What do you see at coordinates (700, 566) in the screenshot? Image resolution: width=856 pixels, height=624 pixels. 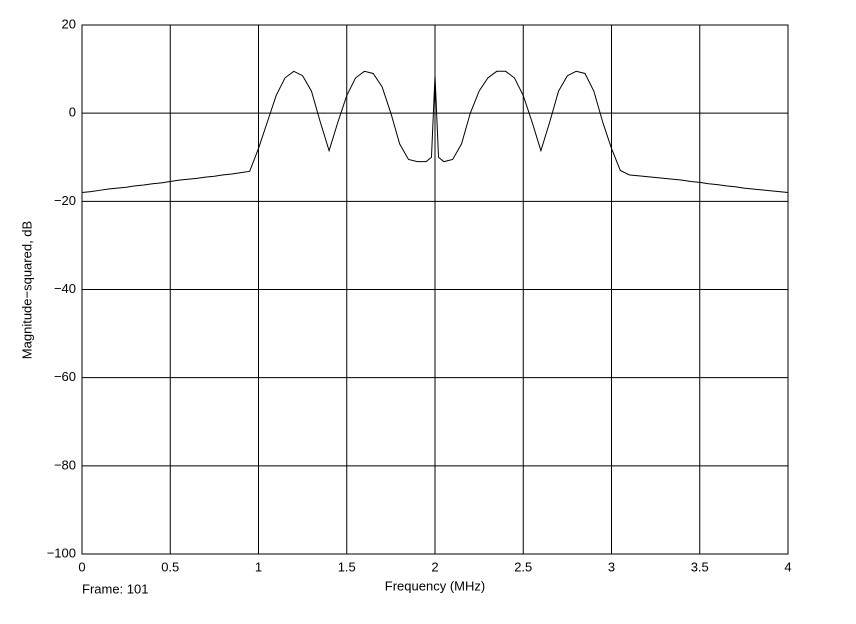 I see `x-tick-label: 3.5` at bounding box center [700, 566].